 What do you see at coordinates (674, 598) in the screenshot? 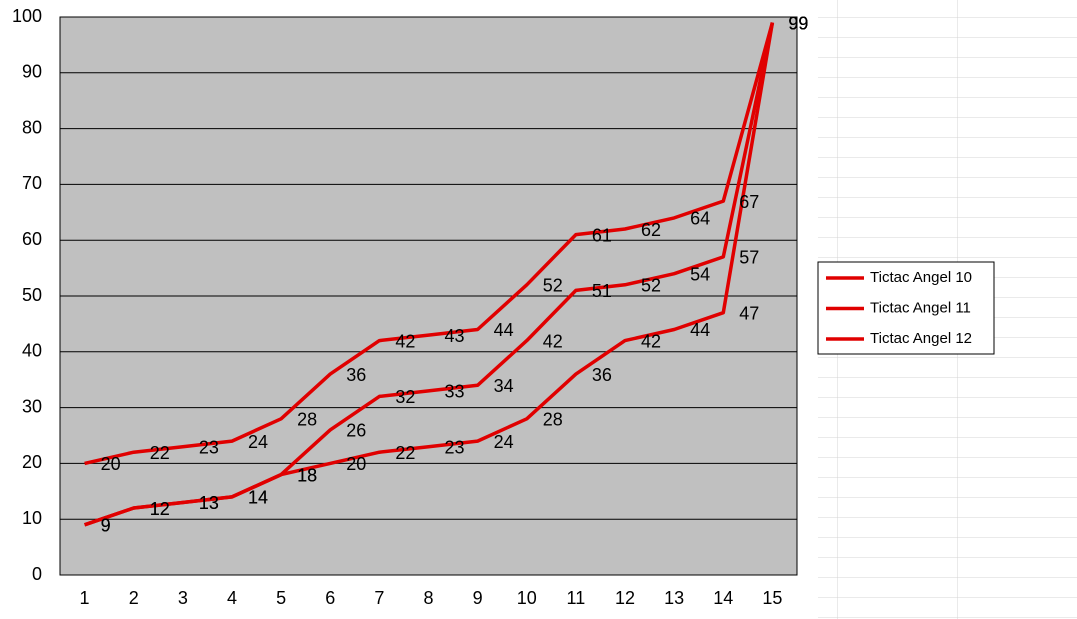
I see `x-tick-label: 13` at bounding box center [674, 598].